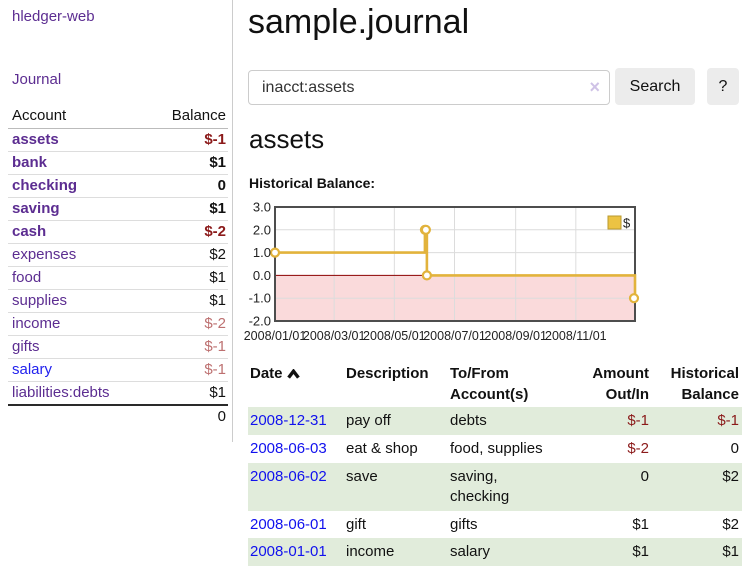  Describe the element at coordinates (37, 79) in the screenshot. I see `sidebar-item-journal: Journal` at that location.